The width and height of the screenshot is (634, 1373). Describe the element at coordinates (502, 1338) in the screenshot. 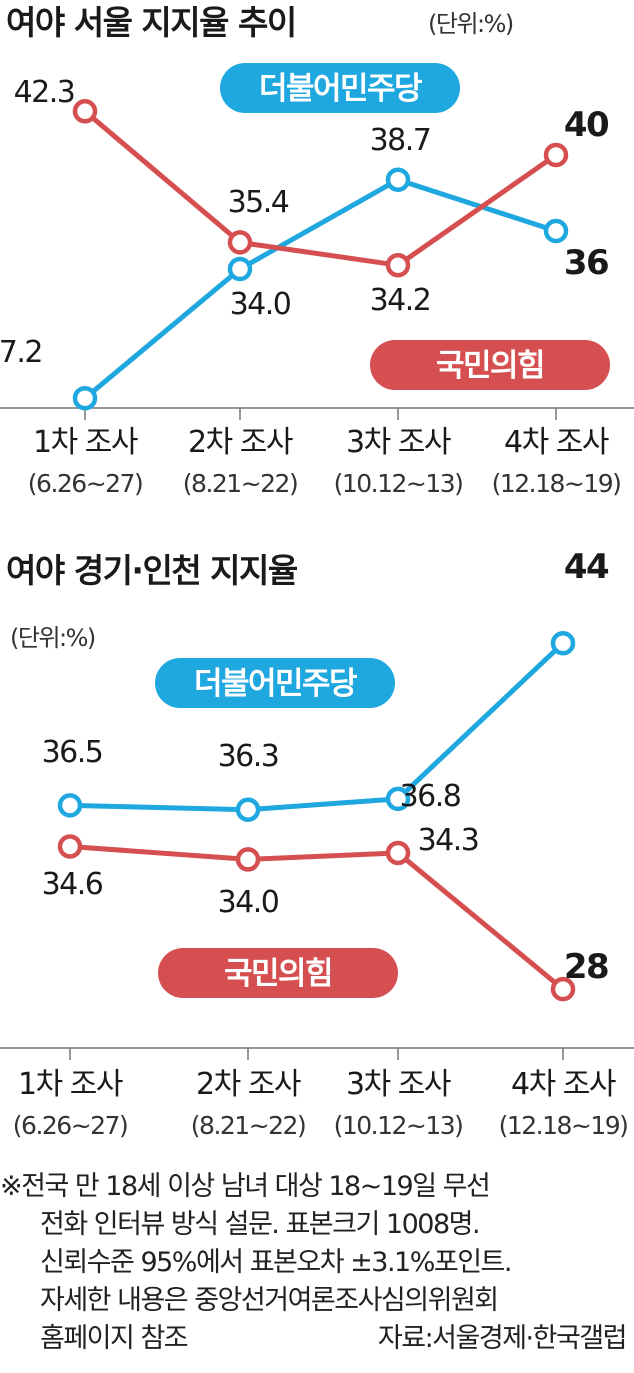

I see `source-credit: 자료:서울경제·한국갤럽` at that location.